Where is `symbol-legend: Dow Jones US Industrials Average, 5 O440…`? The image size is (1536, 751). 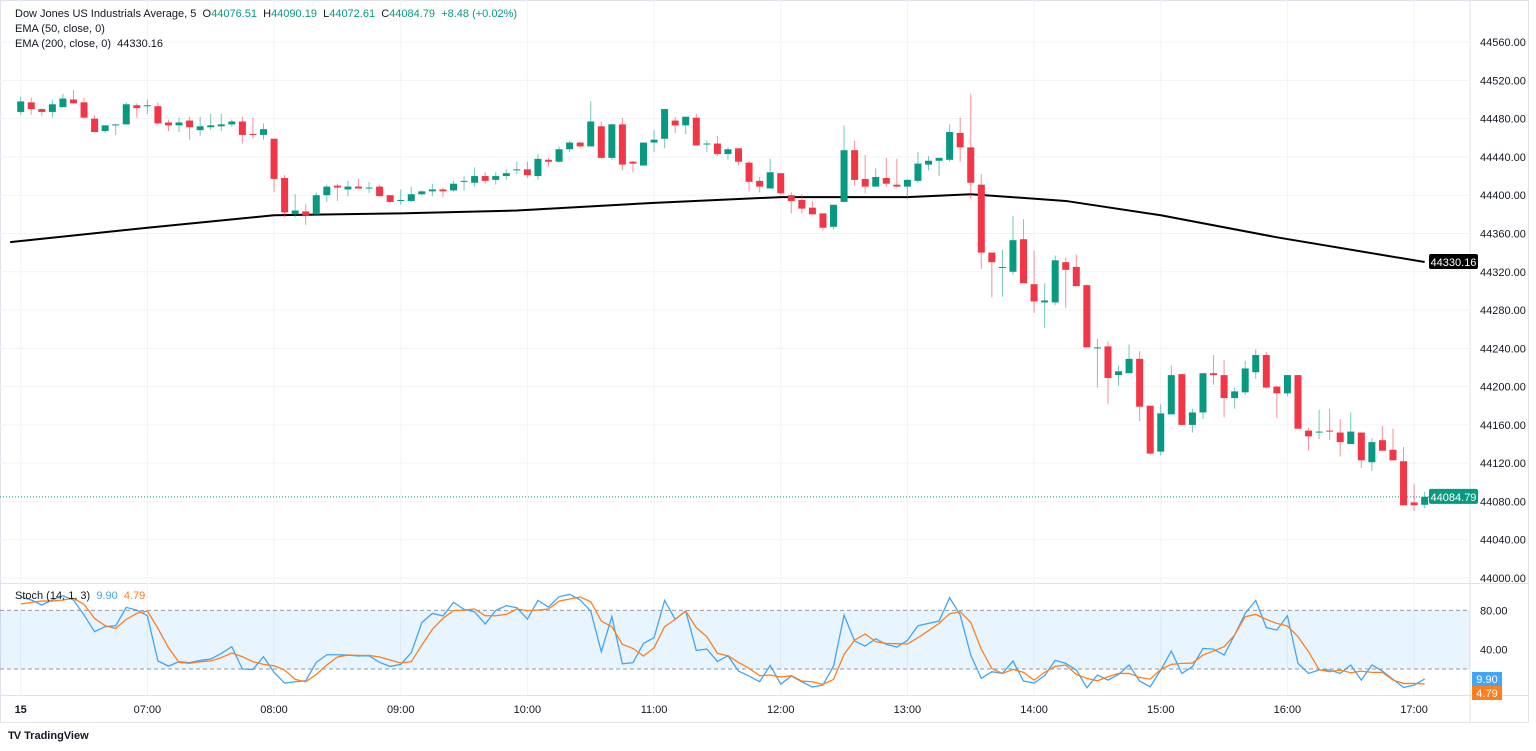
symbol-legend: Dow Jones US Industrials Average, 5 O440… is located at coordinates (266, 14).